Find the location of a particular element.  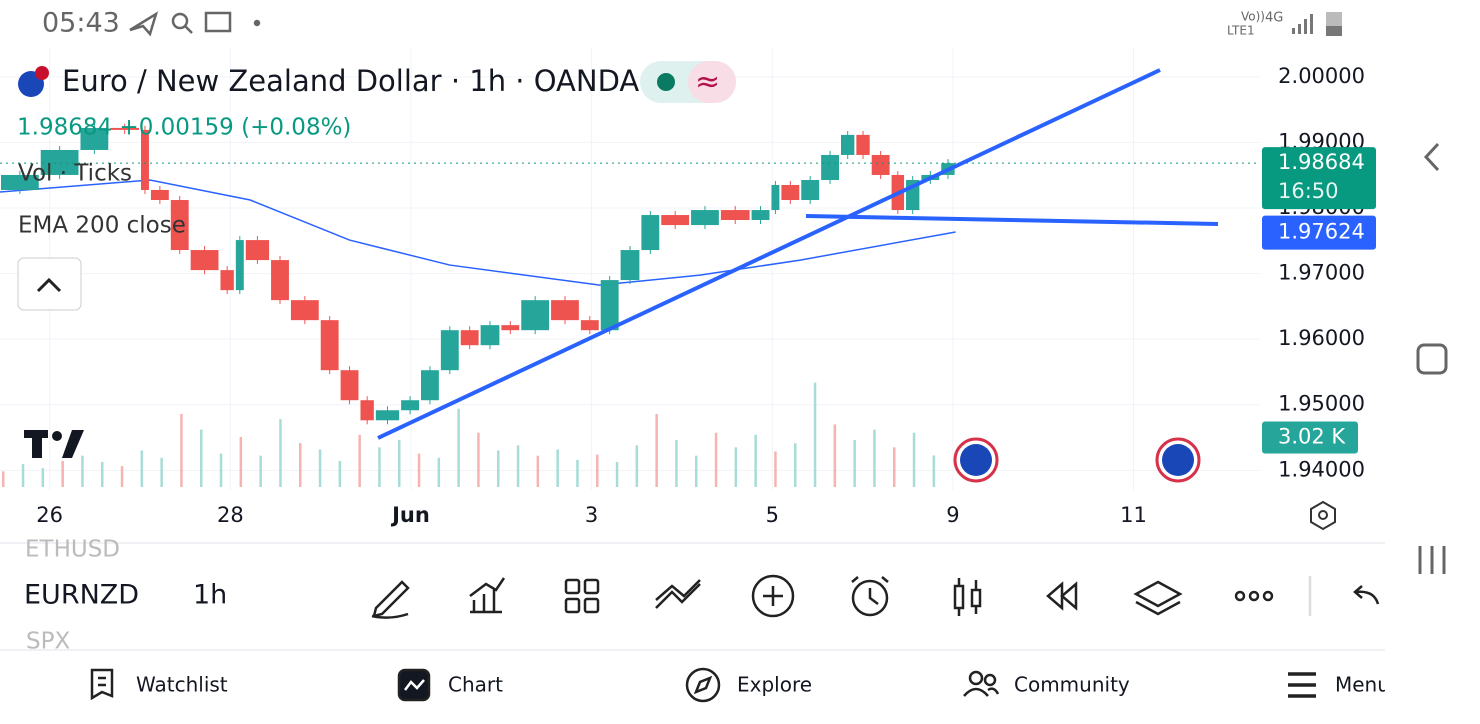

symbol-item: EURNZD is located at coordinates (81, 595).